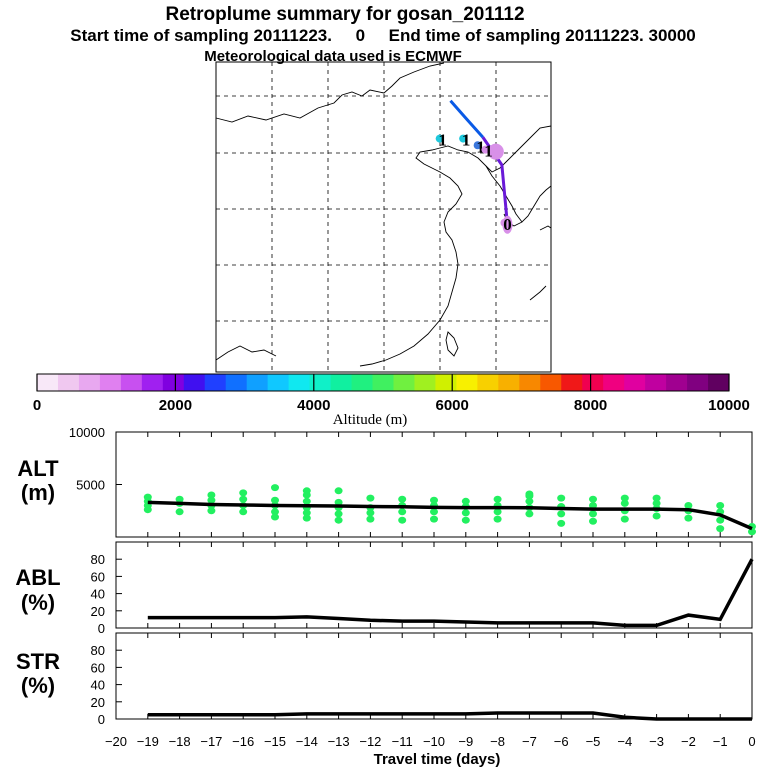  I want to click on met-data-note: Meteorological data used is ECMWF, so click(333, 56).